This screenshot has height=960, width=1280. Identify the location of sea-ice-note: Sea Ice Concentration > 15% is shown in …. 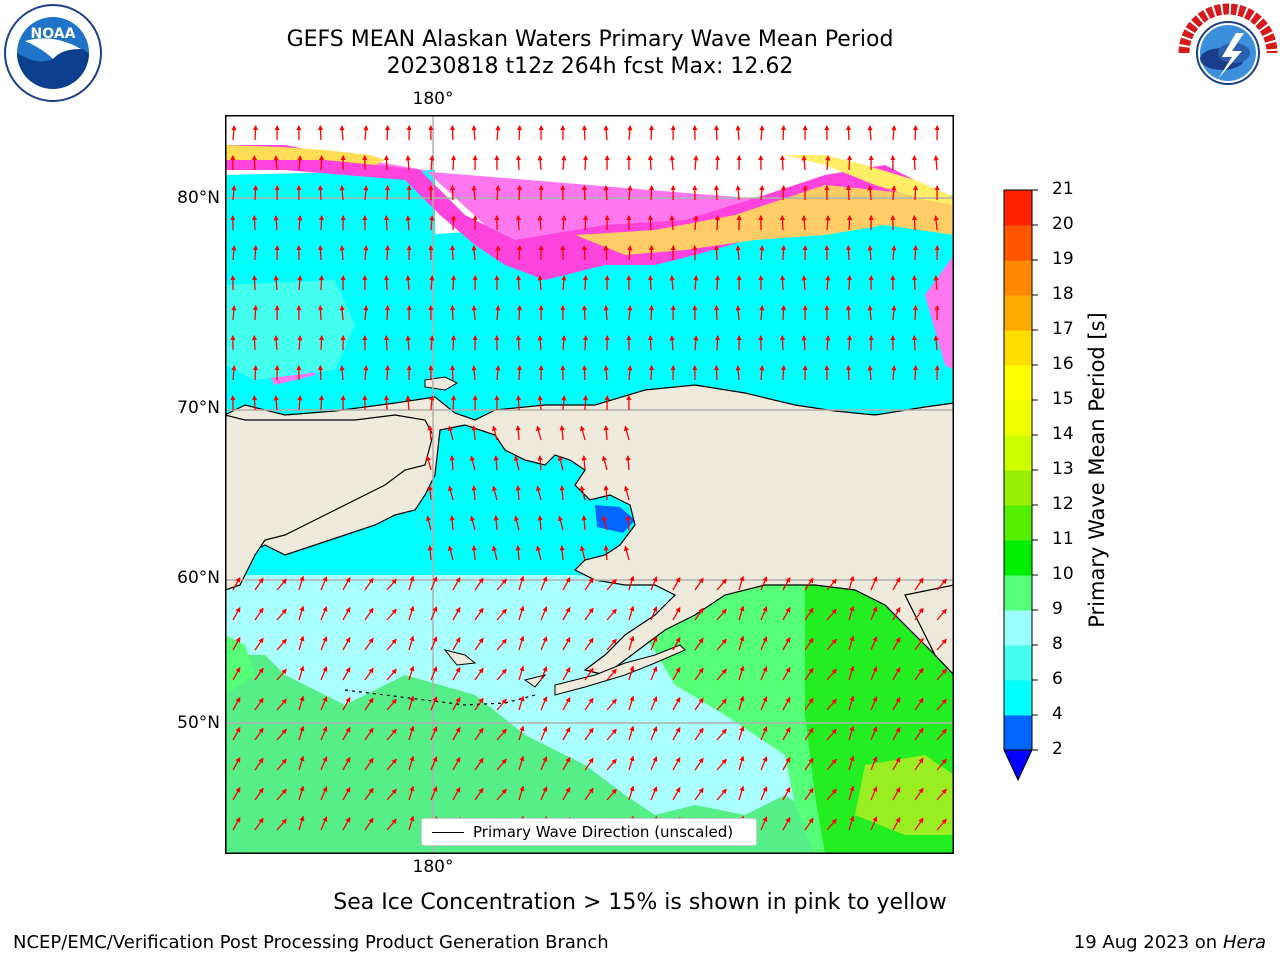
(640, 902).